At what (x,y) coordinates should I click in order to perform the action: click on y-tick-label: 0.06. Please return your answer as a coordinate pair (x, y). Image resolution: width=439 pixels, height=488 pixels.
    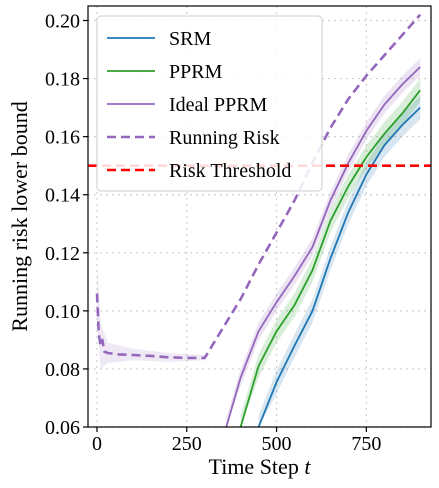
    Looking at the image, I should click on (62, 428).